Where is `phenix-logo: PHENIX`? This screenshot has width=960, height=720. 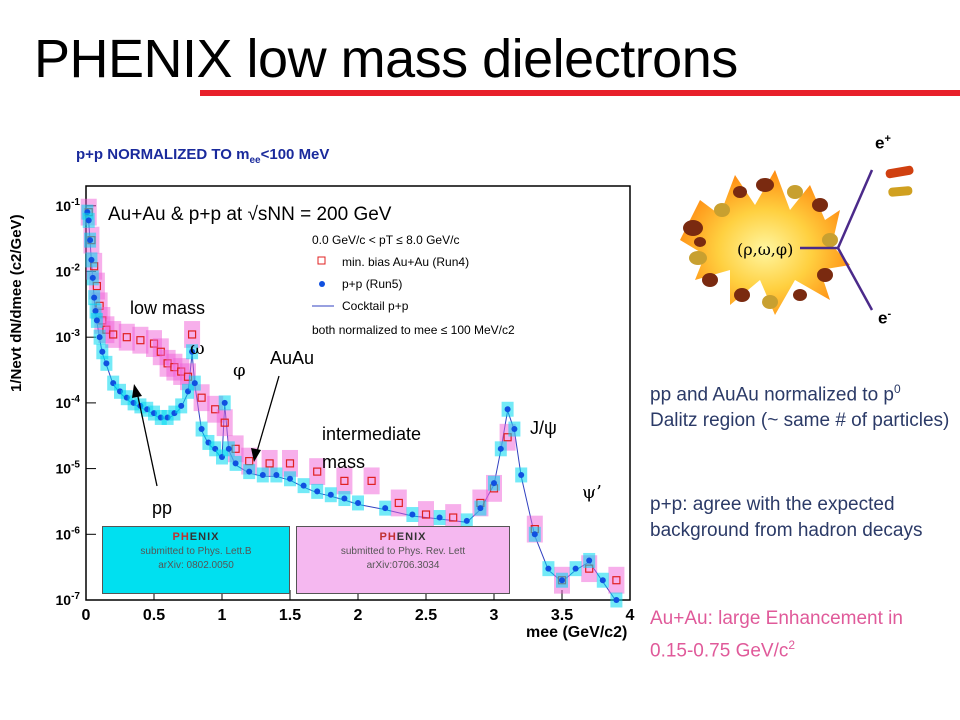
phenix-logo: PHENIX is located at coordinates (403, 537).